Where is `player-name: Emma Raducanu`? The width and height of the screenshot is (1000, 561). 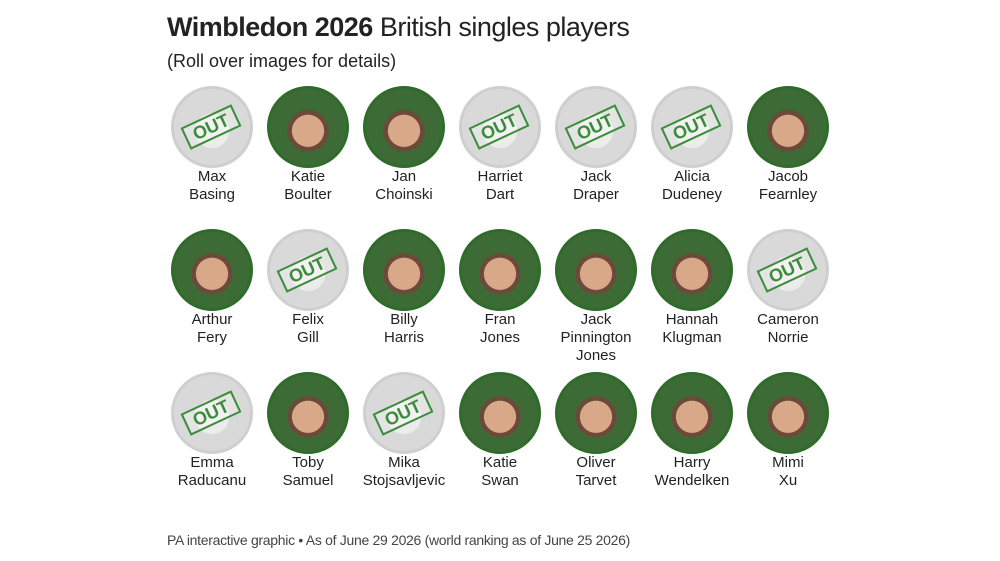 player-name: Emma Raducanu is located at coordinates (212, 472).